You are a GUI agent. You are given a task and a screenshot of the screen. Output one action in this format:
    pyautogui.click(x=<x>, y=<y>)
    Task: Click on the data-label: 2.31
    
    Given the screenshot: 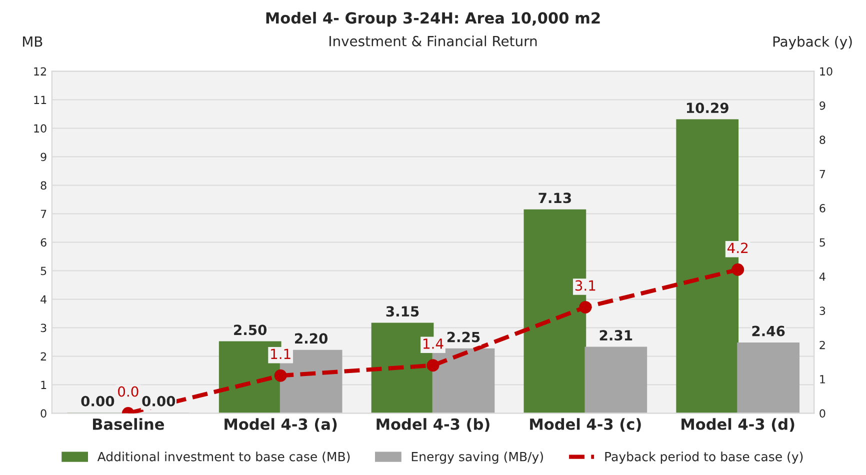 What is the action you would take?
    pyautogui.click(x=616, y=335)
    